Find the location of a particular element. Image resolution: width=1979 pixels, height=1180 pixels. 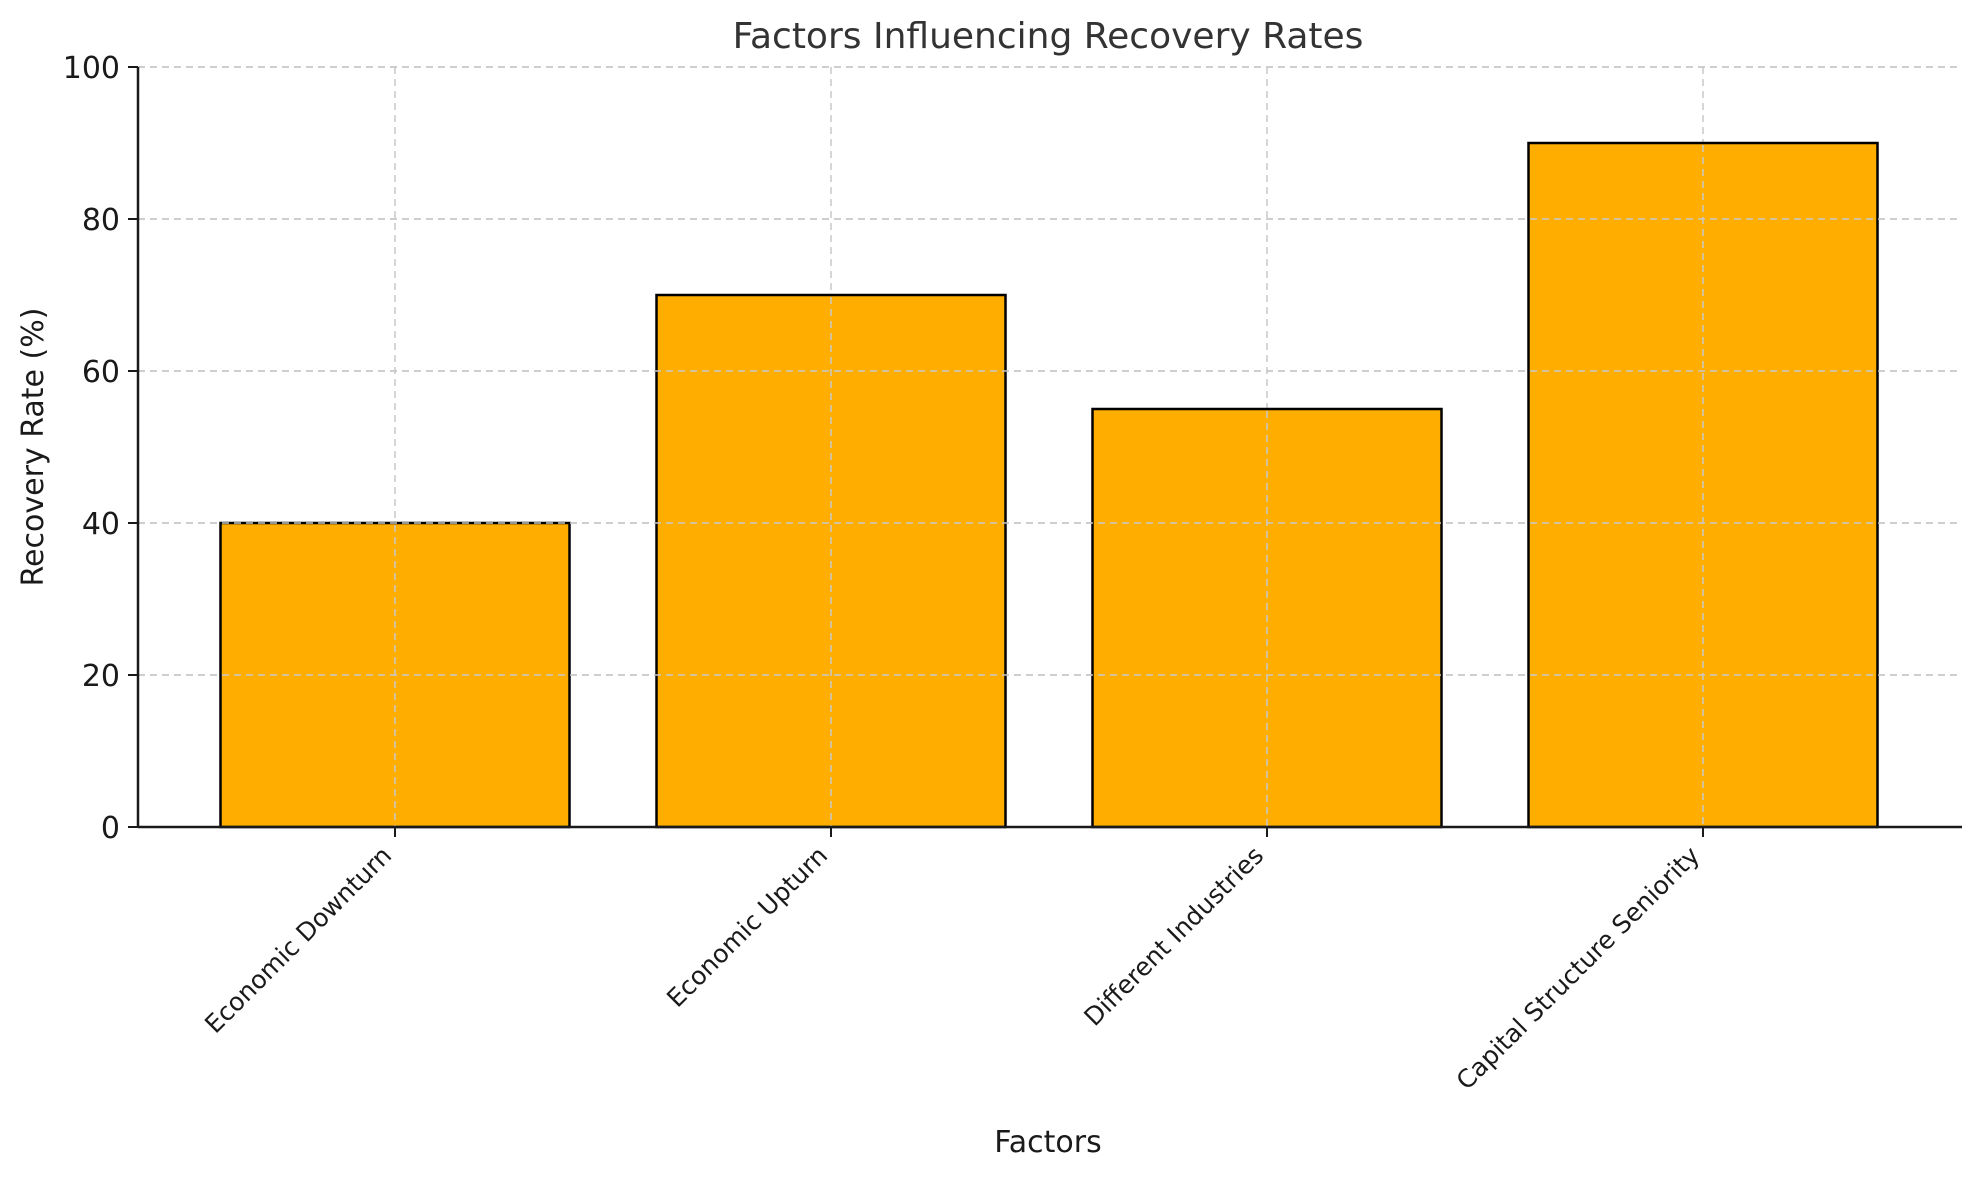

y-tick-label: 80 is located at coordinates (101, 220).